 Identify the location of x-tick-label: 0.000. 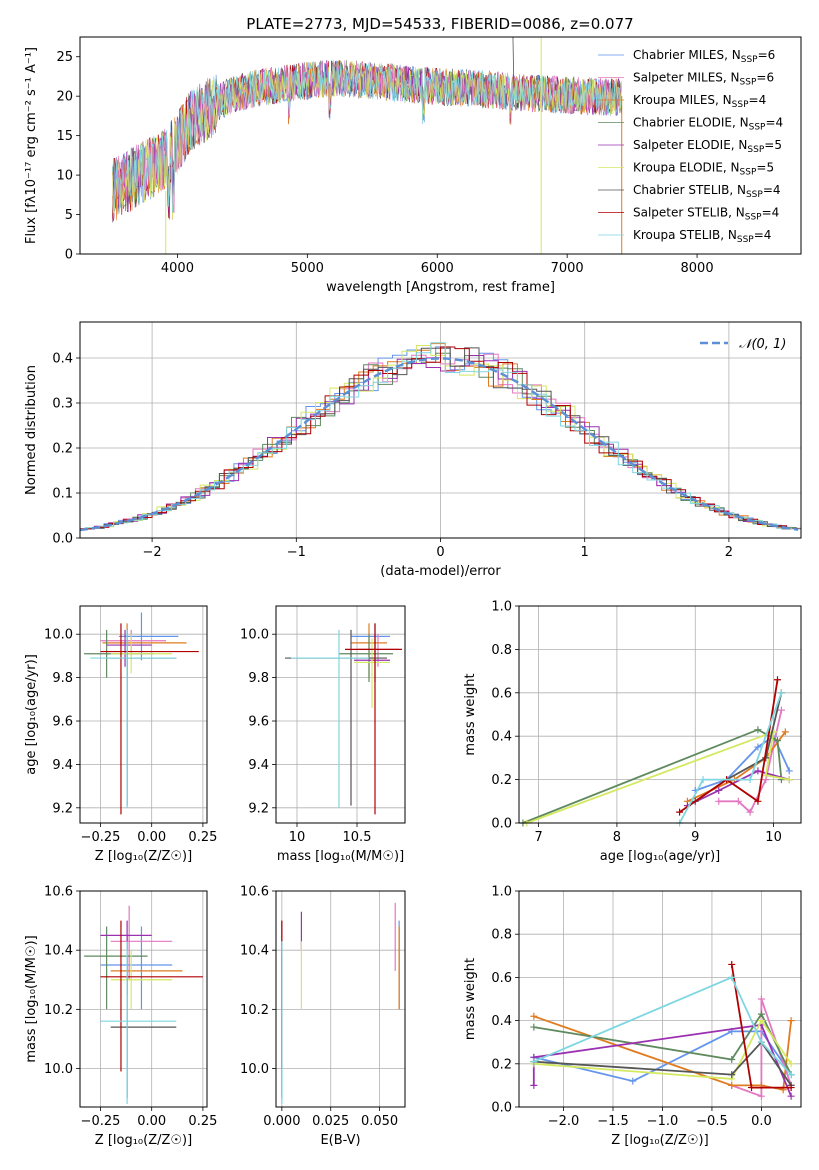
(281, 1121).